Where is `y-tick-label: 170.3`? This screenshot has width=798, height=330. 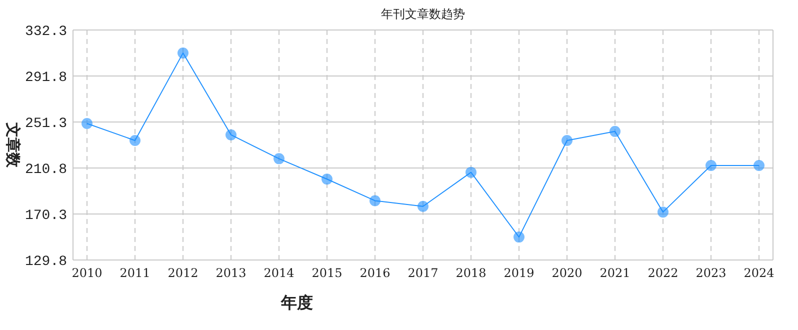 y-tick-label: 170.3 is located at coordinates (45, 216).